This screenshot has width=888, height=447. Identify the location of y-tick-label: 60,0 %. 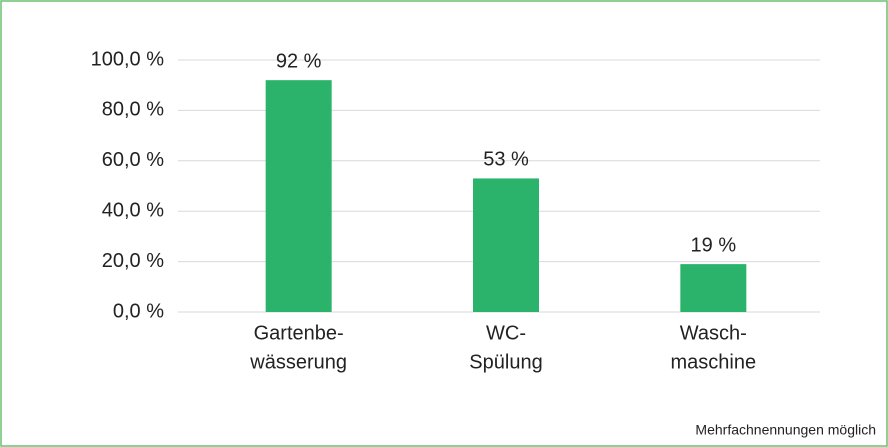
(133, 160).